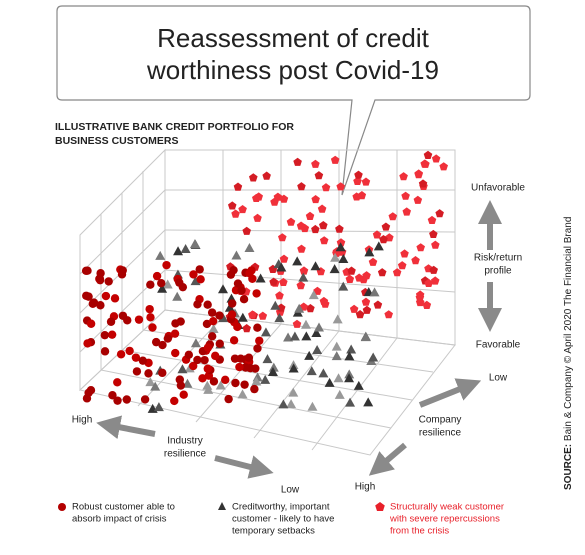 This screenshot has height=555, width=585. What do you see at coordinates (281, 507) in the screenshot?
I see `legend-text: Creditworthy, important` at bounding box center [281, 507].